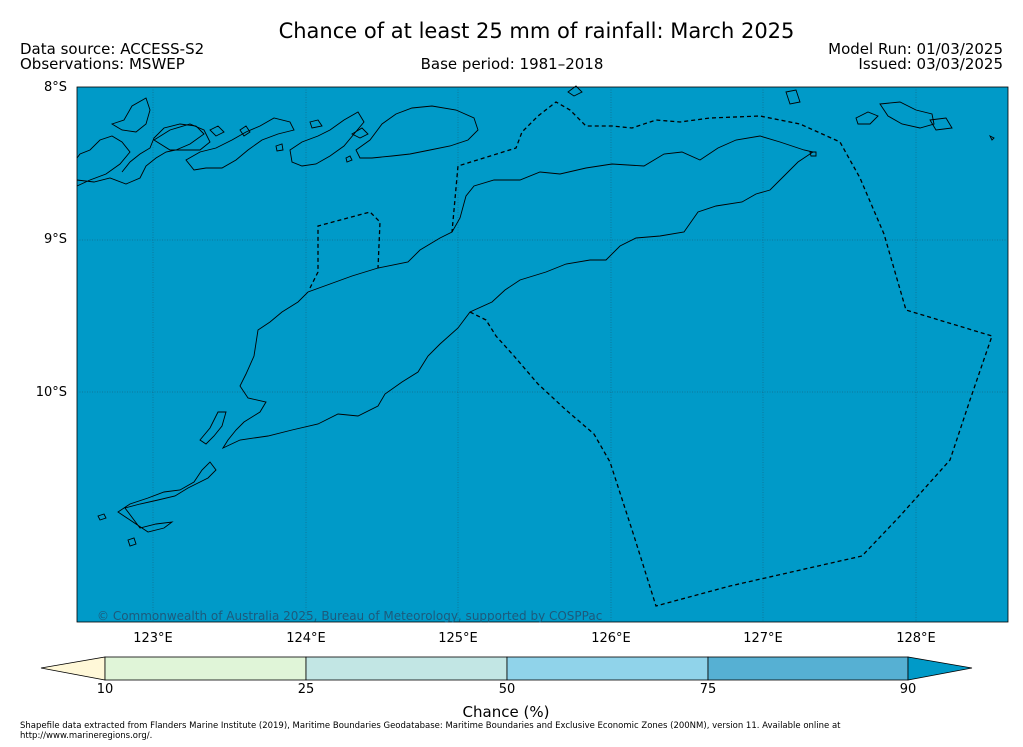 This screenshot has height=747, width=1023. What do you see at coordinates (916, 638) in the screenshot?
I see `lon-label-128e: 128°E` at bounding box center [916, 638].